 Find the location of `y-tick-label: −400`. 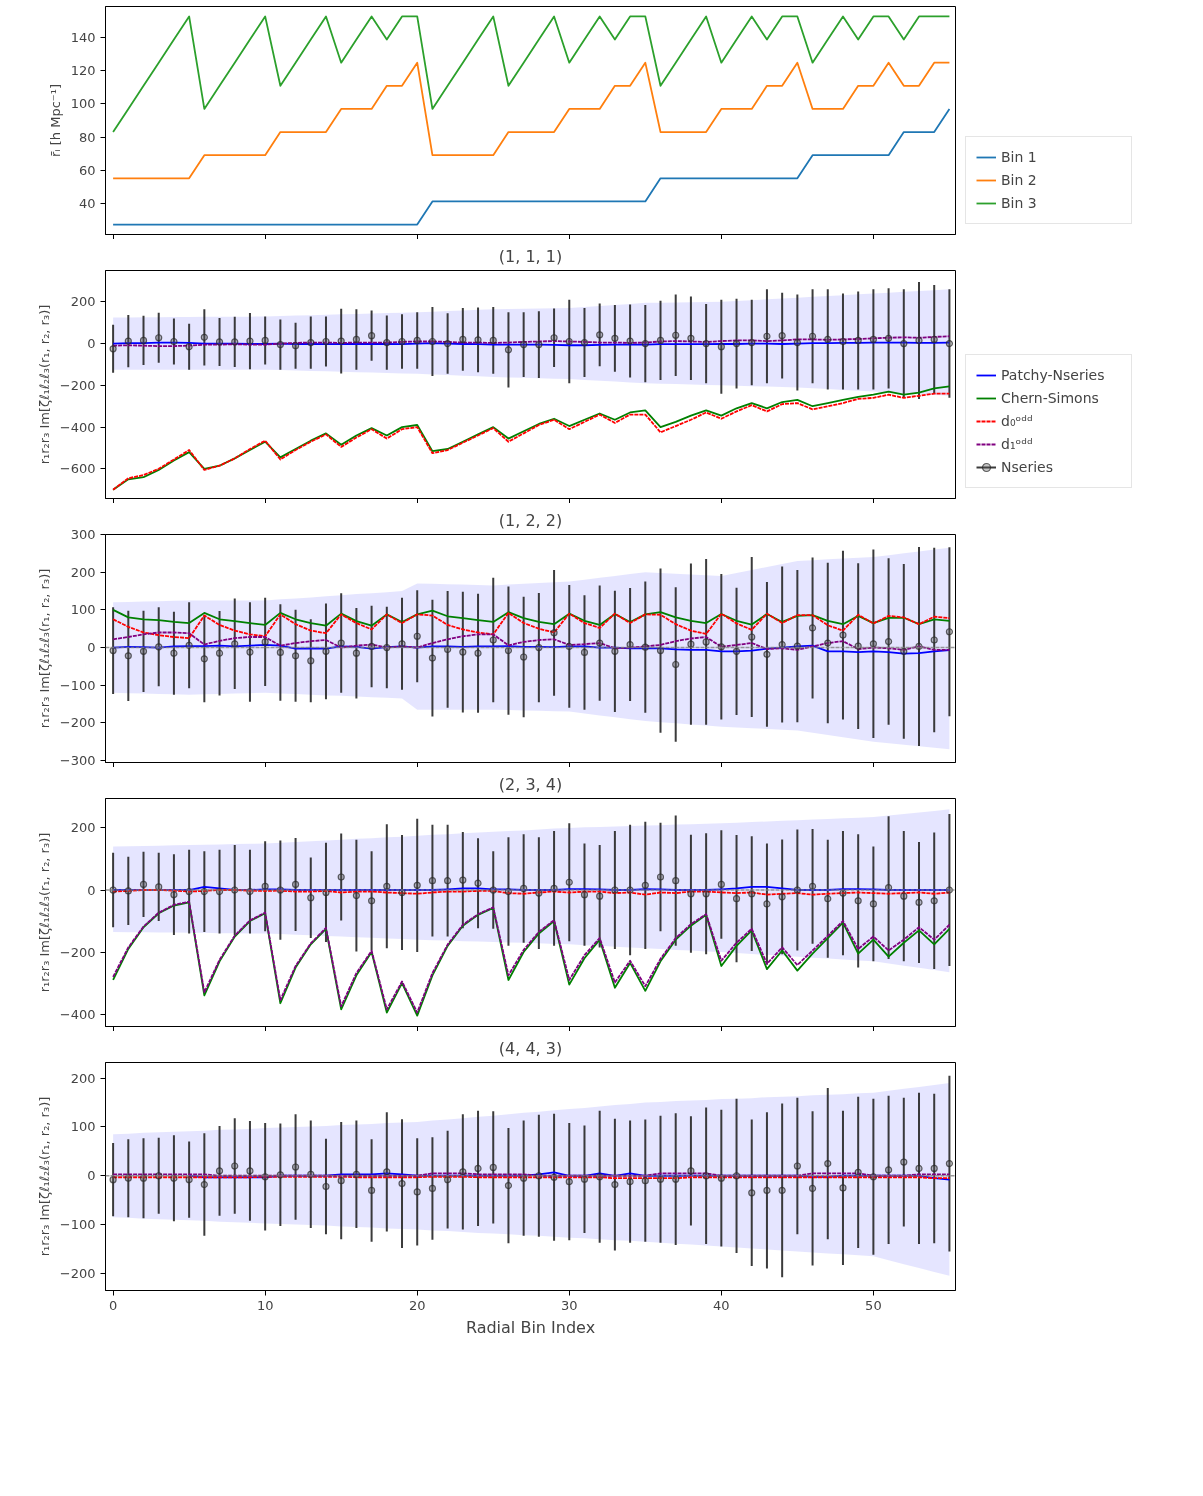

y-tick-label: −400 is located at coordinates (77, 1014).